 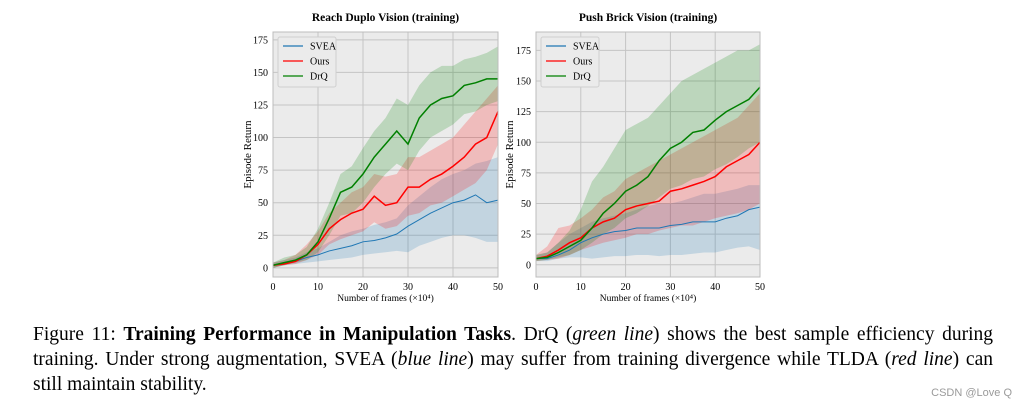 I want to click on series-line-ours, so click(x=648, y=200).